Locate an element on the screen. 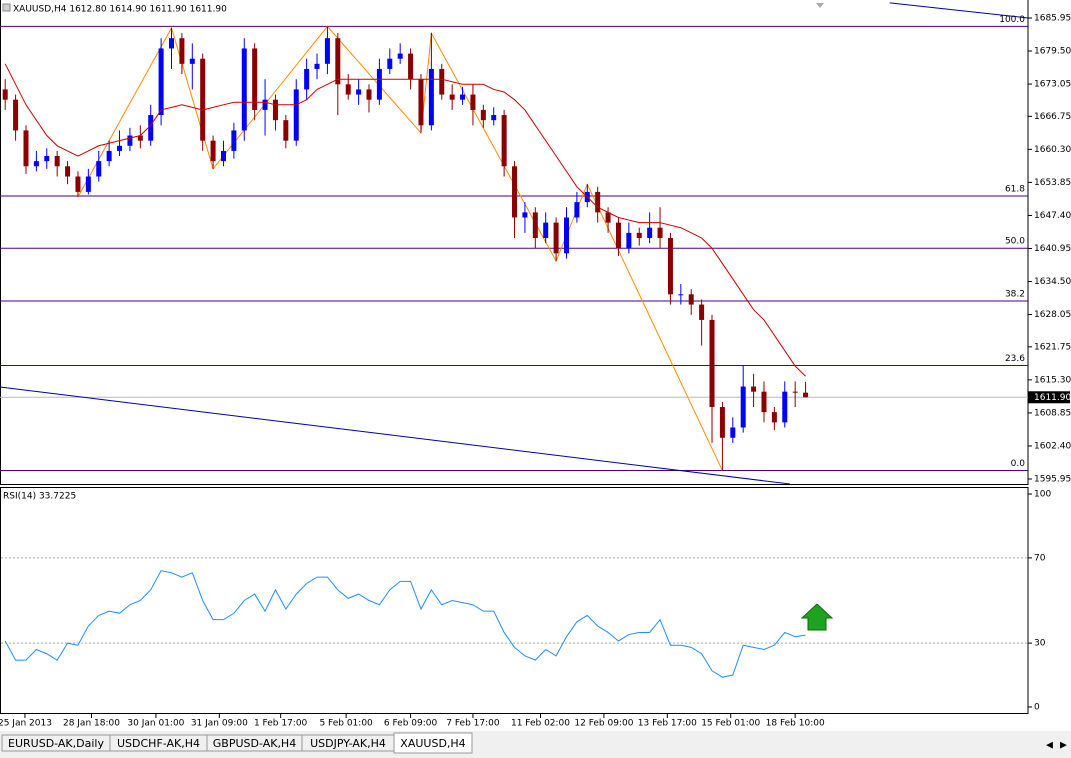 Image resolution: width=1071 pixels, height=758 pixels. scroll-right: ▶ is located at coordinates (1063, 746).